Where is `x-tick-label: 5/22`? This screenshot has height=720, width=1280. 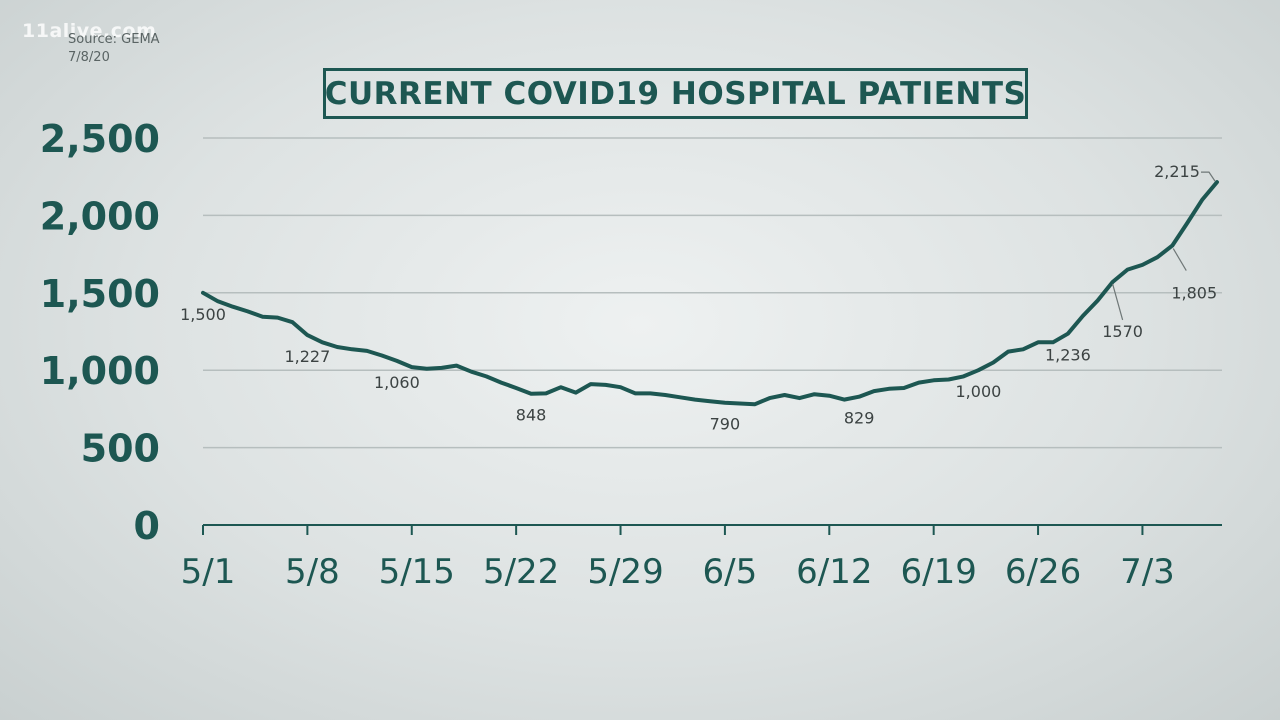 x-tick-label: 5/22 is located at coordinates (521, 572).